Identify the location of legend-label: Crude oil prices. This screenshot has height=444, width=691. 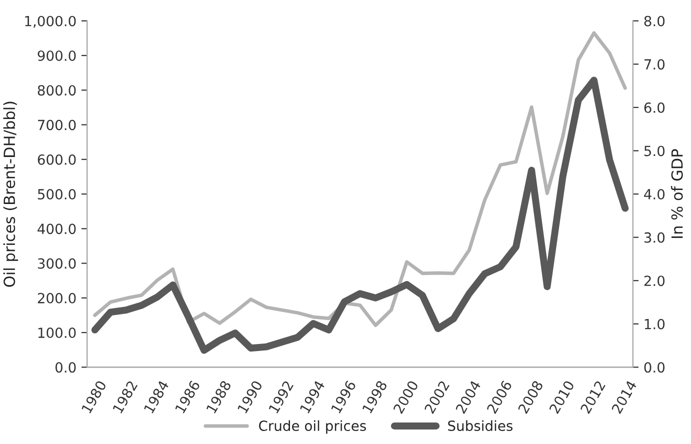
(312, 427).